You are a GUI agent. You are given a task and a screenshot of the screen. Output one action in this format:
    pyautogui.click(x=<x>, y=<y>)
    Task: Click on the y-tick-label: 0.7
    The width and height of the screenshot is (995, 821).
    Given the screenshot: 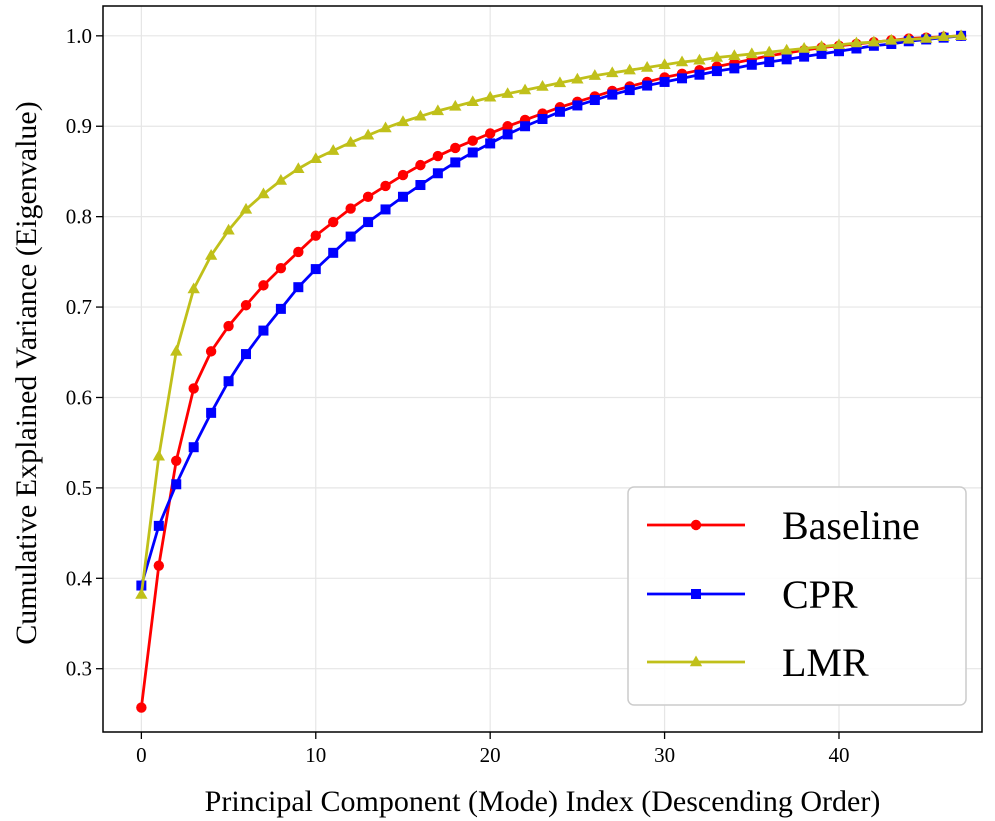 What is the action you would take?
    pyautogui.click(x=79, y=307)
    